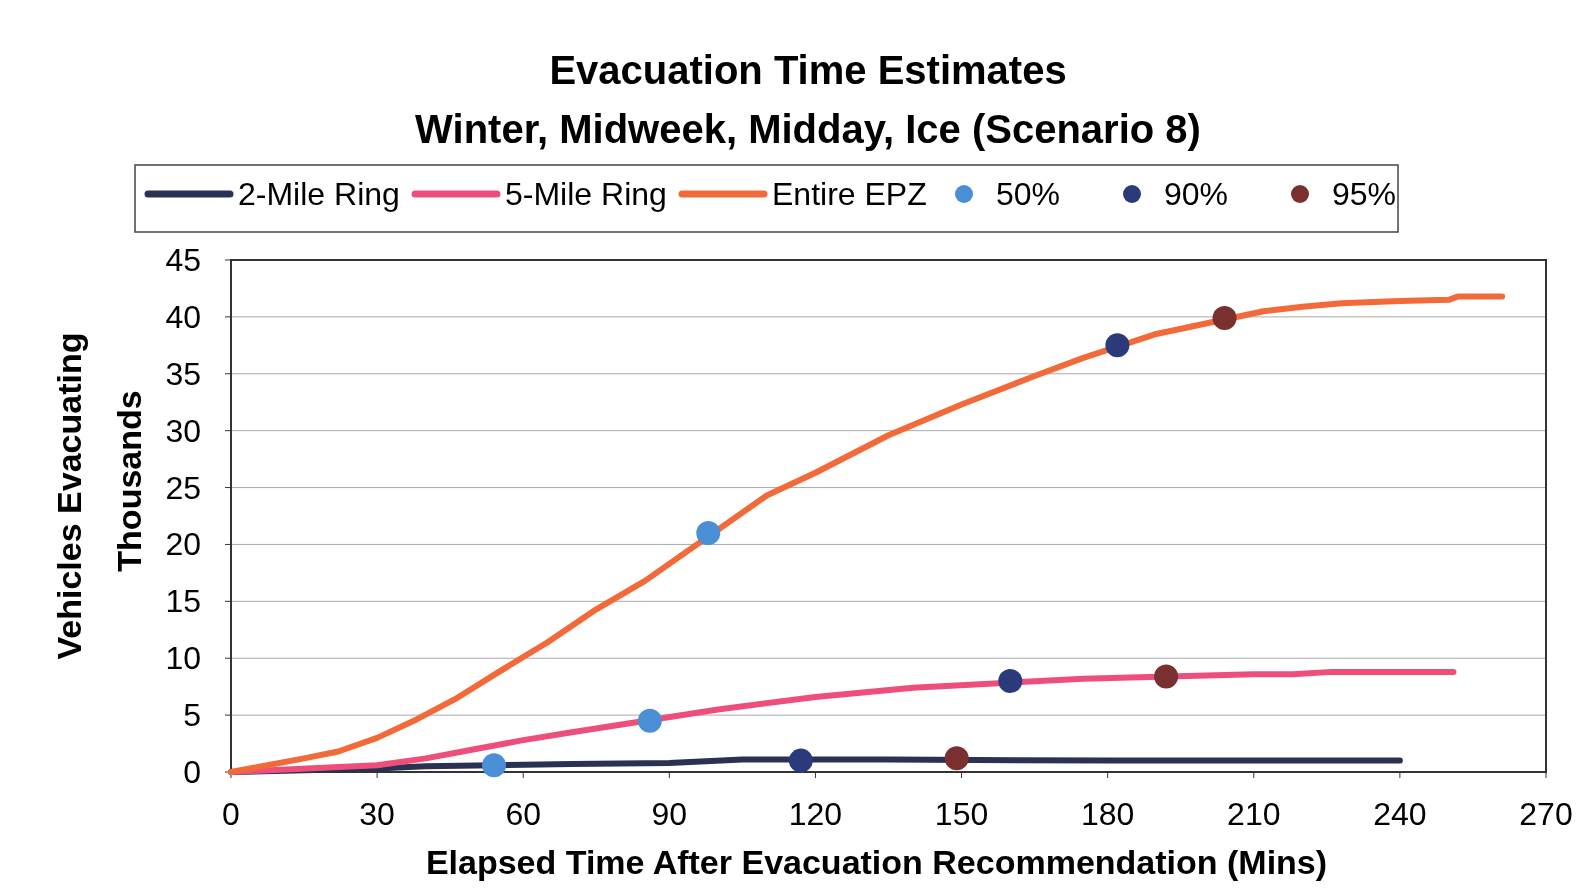 This screenshot has width=1596, height=895. What do you see at coordinates (183, 487) in the screenshot?
I see `y-tick-label: 25` at bounding box center [183, 487].